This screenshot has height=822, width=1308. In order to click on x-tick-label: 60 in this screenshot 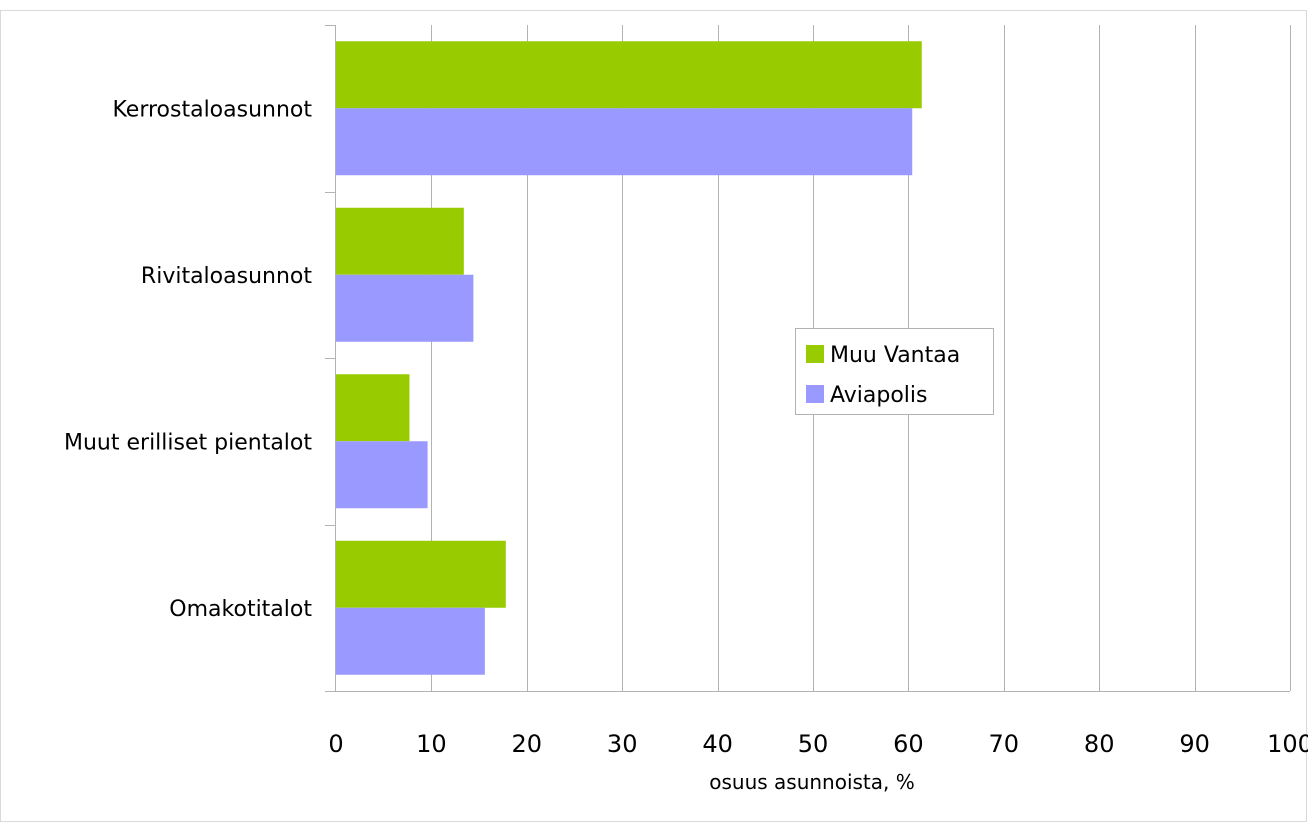, I will do `click(908, 744)`.